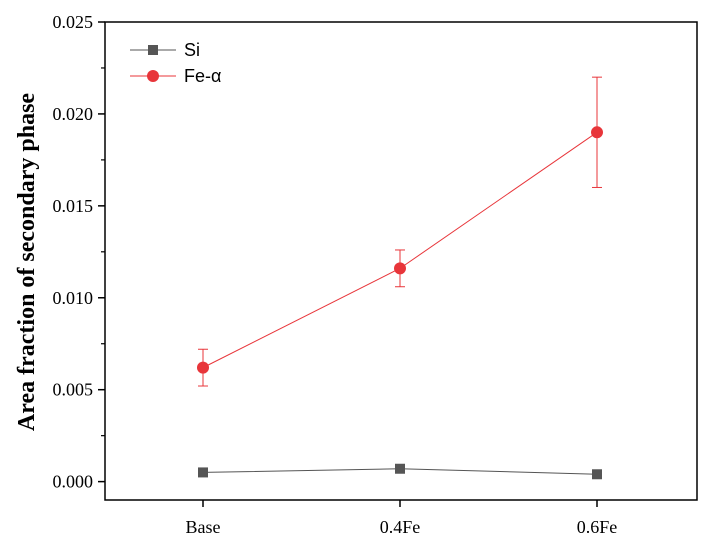  What do you see at coordinates (400, 527) in the screenshot?
I see `x-tick-label: 0.4Fe` at bounding box center [400, 527].